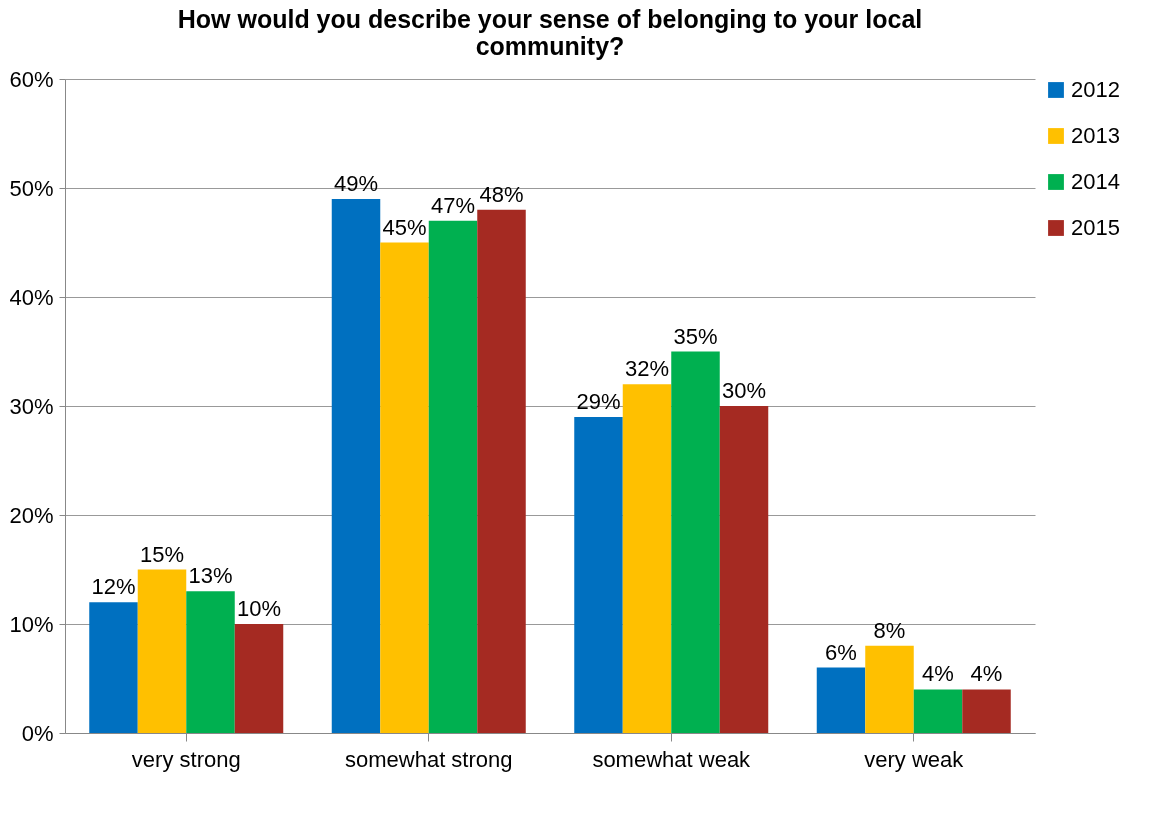 The width and height of the screenshot is (1153, 819). Describe the element at coordinates (31, 515) in the screenshot. I see `y-tick-label: 20%` at that location.